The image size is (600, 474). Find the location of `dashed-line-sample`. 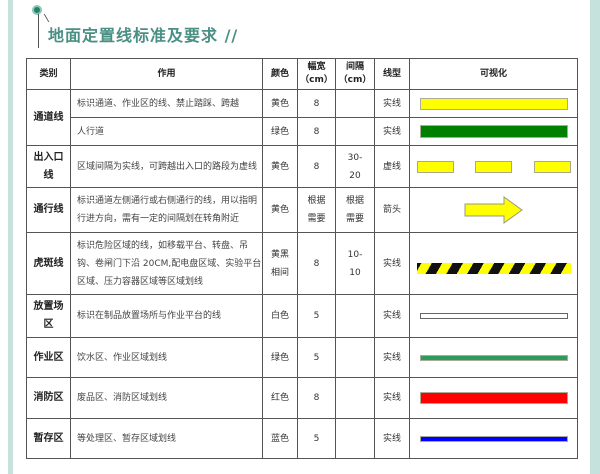

dashed-line-sample is located at coordinates (493, 166).